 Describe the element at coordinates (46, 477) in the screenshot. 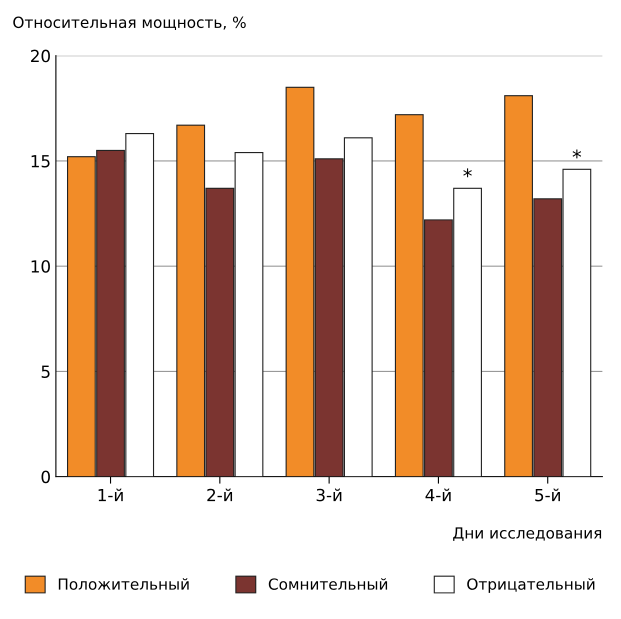

I see `y-tick-label: 0` at that location.